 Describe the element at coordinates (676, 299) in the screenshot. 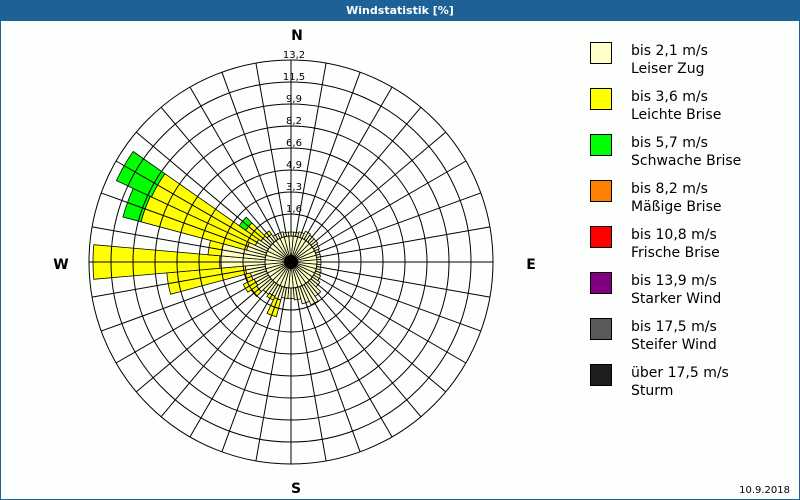

I see `legend-label: Starker Wind` at that location.